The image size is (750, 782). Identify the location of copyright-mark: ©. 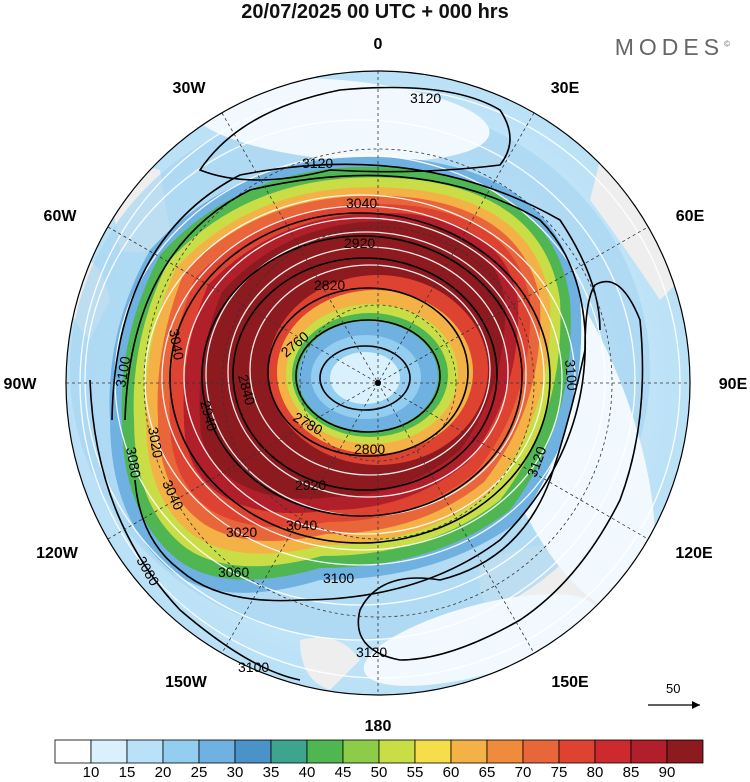
(727, 44).